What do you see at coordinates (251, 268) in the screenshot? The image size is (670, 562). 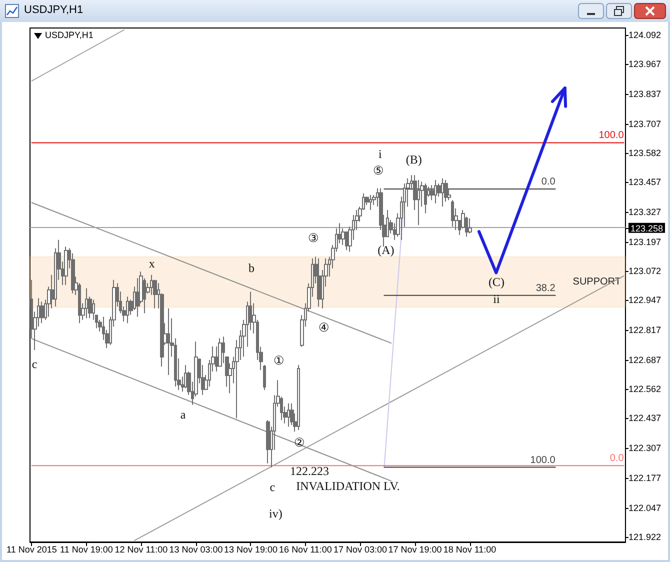 I see `annotation: b` at bounding box center [251, 268].